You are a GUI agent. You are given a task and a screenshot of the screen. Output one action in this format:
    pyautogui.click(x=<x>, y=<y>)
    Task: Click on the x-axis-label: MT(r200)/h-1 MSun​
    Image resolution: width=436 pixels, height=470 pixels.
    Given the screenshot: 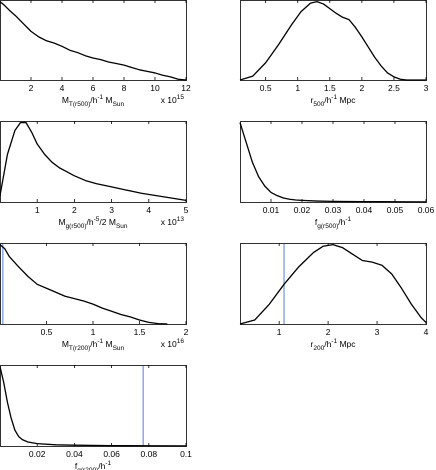 What is the action you would take?
    pyautogui.click(x=93, y=345)
    